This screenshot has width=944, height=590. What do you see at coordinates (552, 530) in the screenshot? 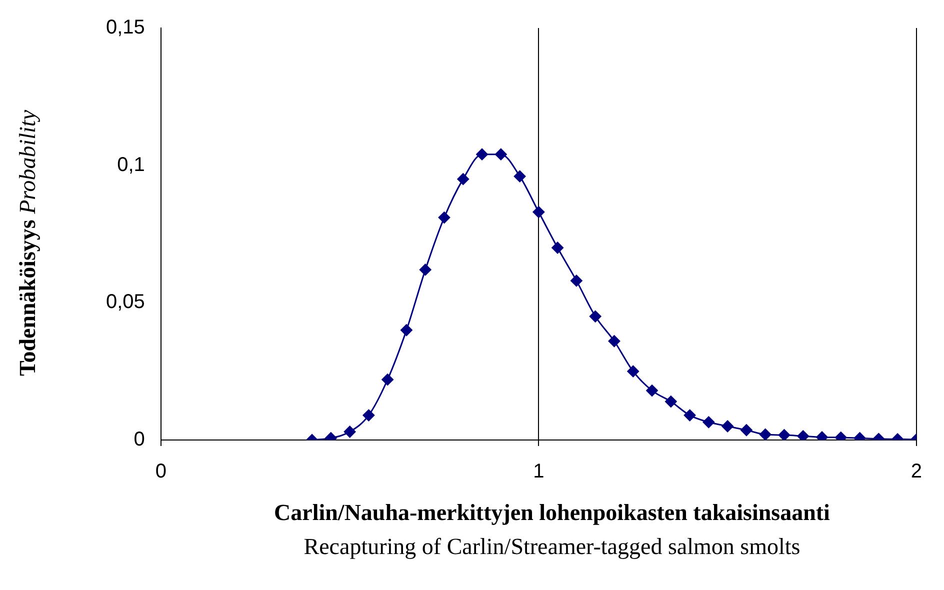
I see `x-axis-title: Carlin/Nauha-merkittyjen lohenpoikasten takaisinsaanti Recapturing of Carlin/Streamer-tagged salmon smolts` at bounding box center [552, 530].